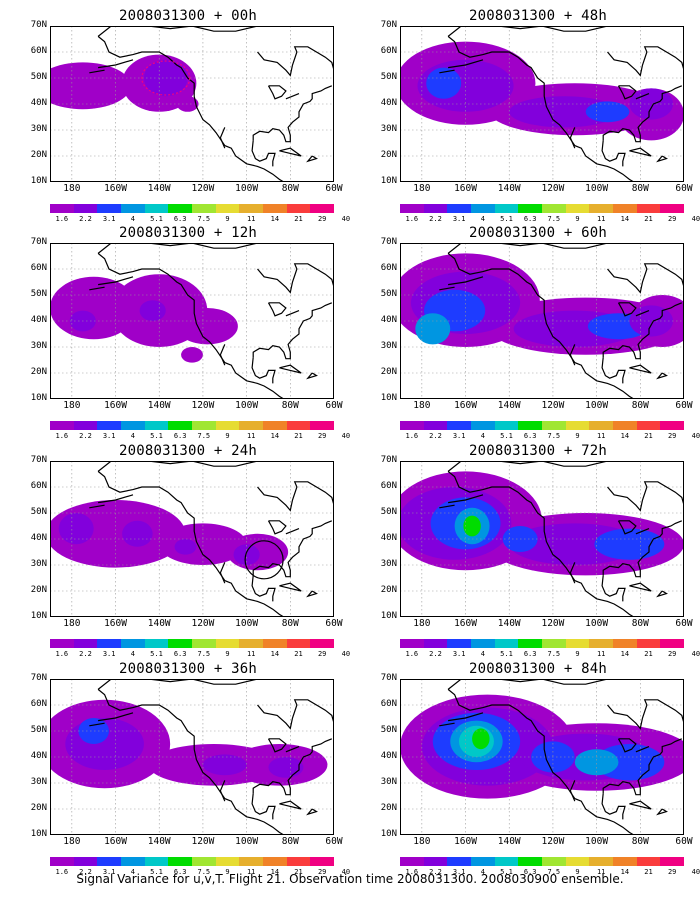 The height and width of the screenshot is (900, 700). What do you see at coordinates (109, 436) in the screenshot?
I see `colorbar-label: 3.1` at bounding box center [109, 436].